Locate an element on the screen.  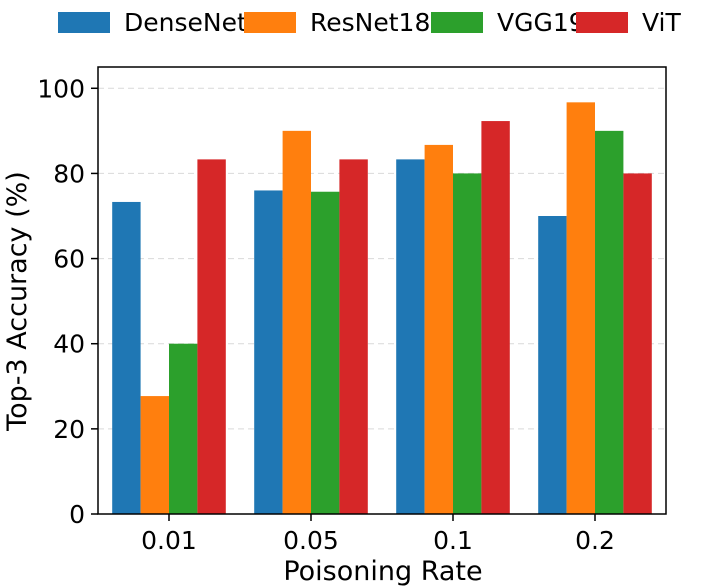
x-axis-label: Poisoning Rate is located at coordinates (382, 571).